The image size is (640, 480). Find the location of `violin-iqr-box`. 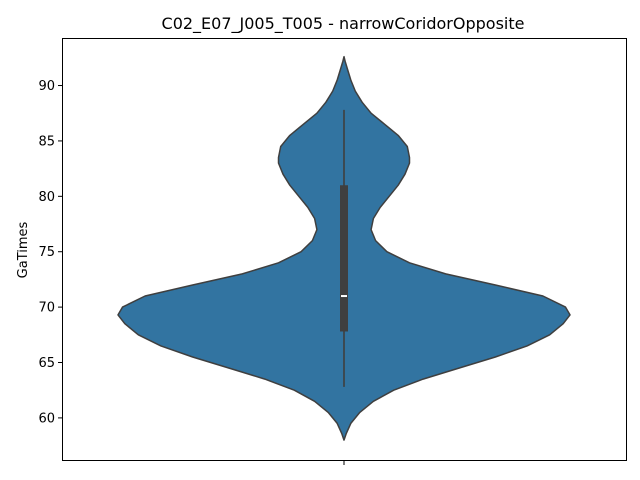

violin-iqr-box is located at coordinates (344, 258).